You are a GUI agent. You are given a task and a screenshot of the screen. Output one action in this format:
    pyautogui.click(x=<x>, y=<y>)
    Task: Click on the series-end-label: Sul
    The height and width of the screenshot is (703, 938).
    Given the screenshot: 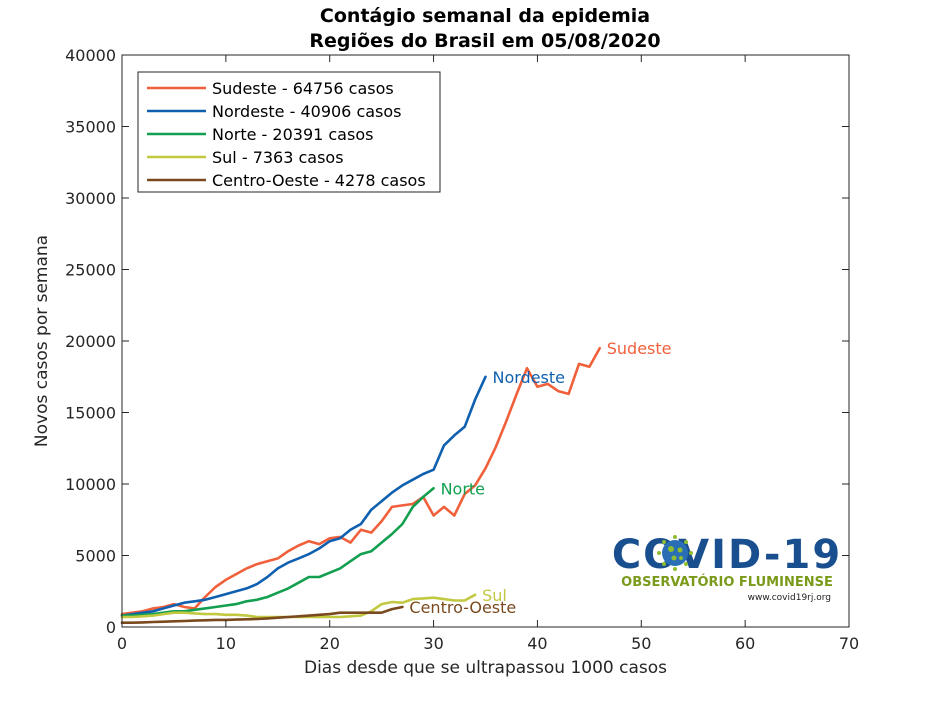 What is the action you would take?
    pyautogui.click(x=494, y=595)
    